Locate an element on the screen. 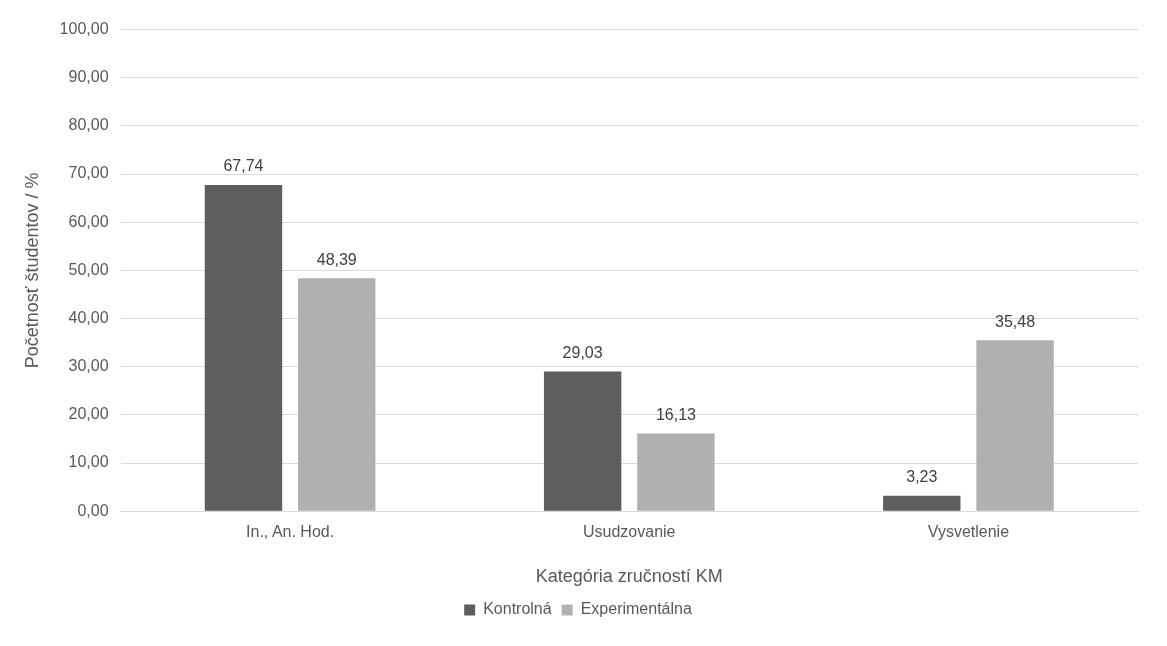 The image size is (1167, 646). data-label: 48,39 is located at coordinates (336, 259).